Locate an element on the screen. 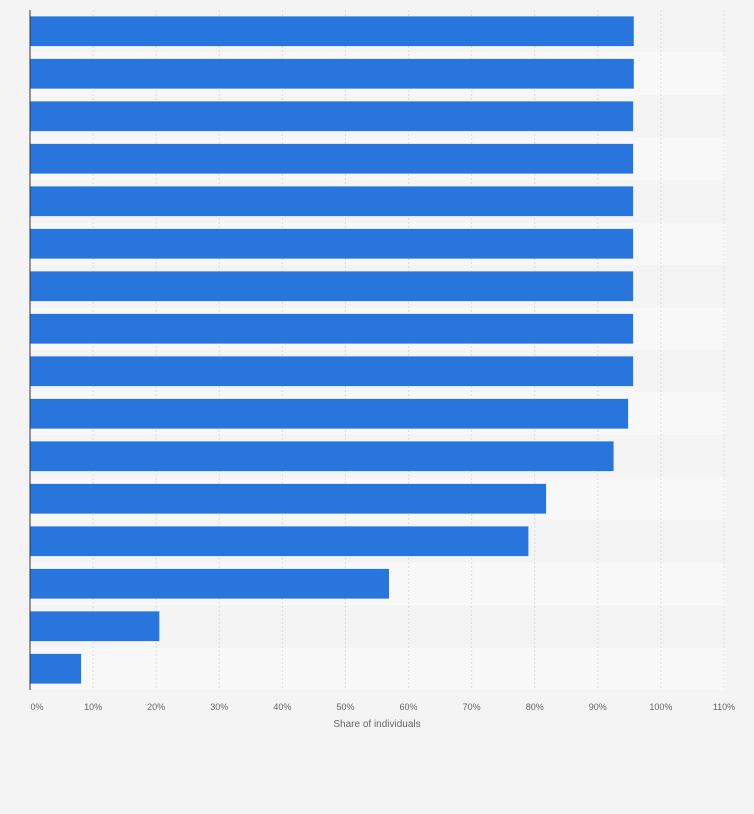  x-axis-label: Share of individuals is located at coordinates (376, 724).